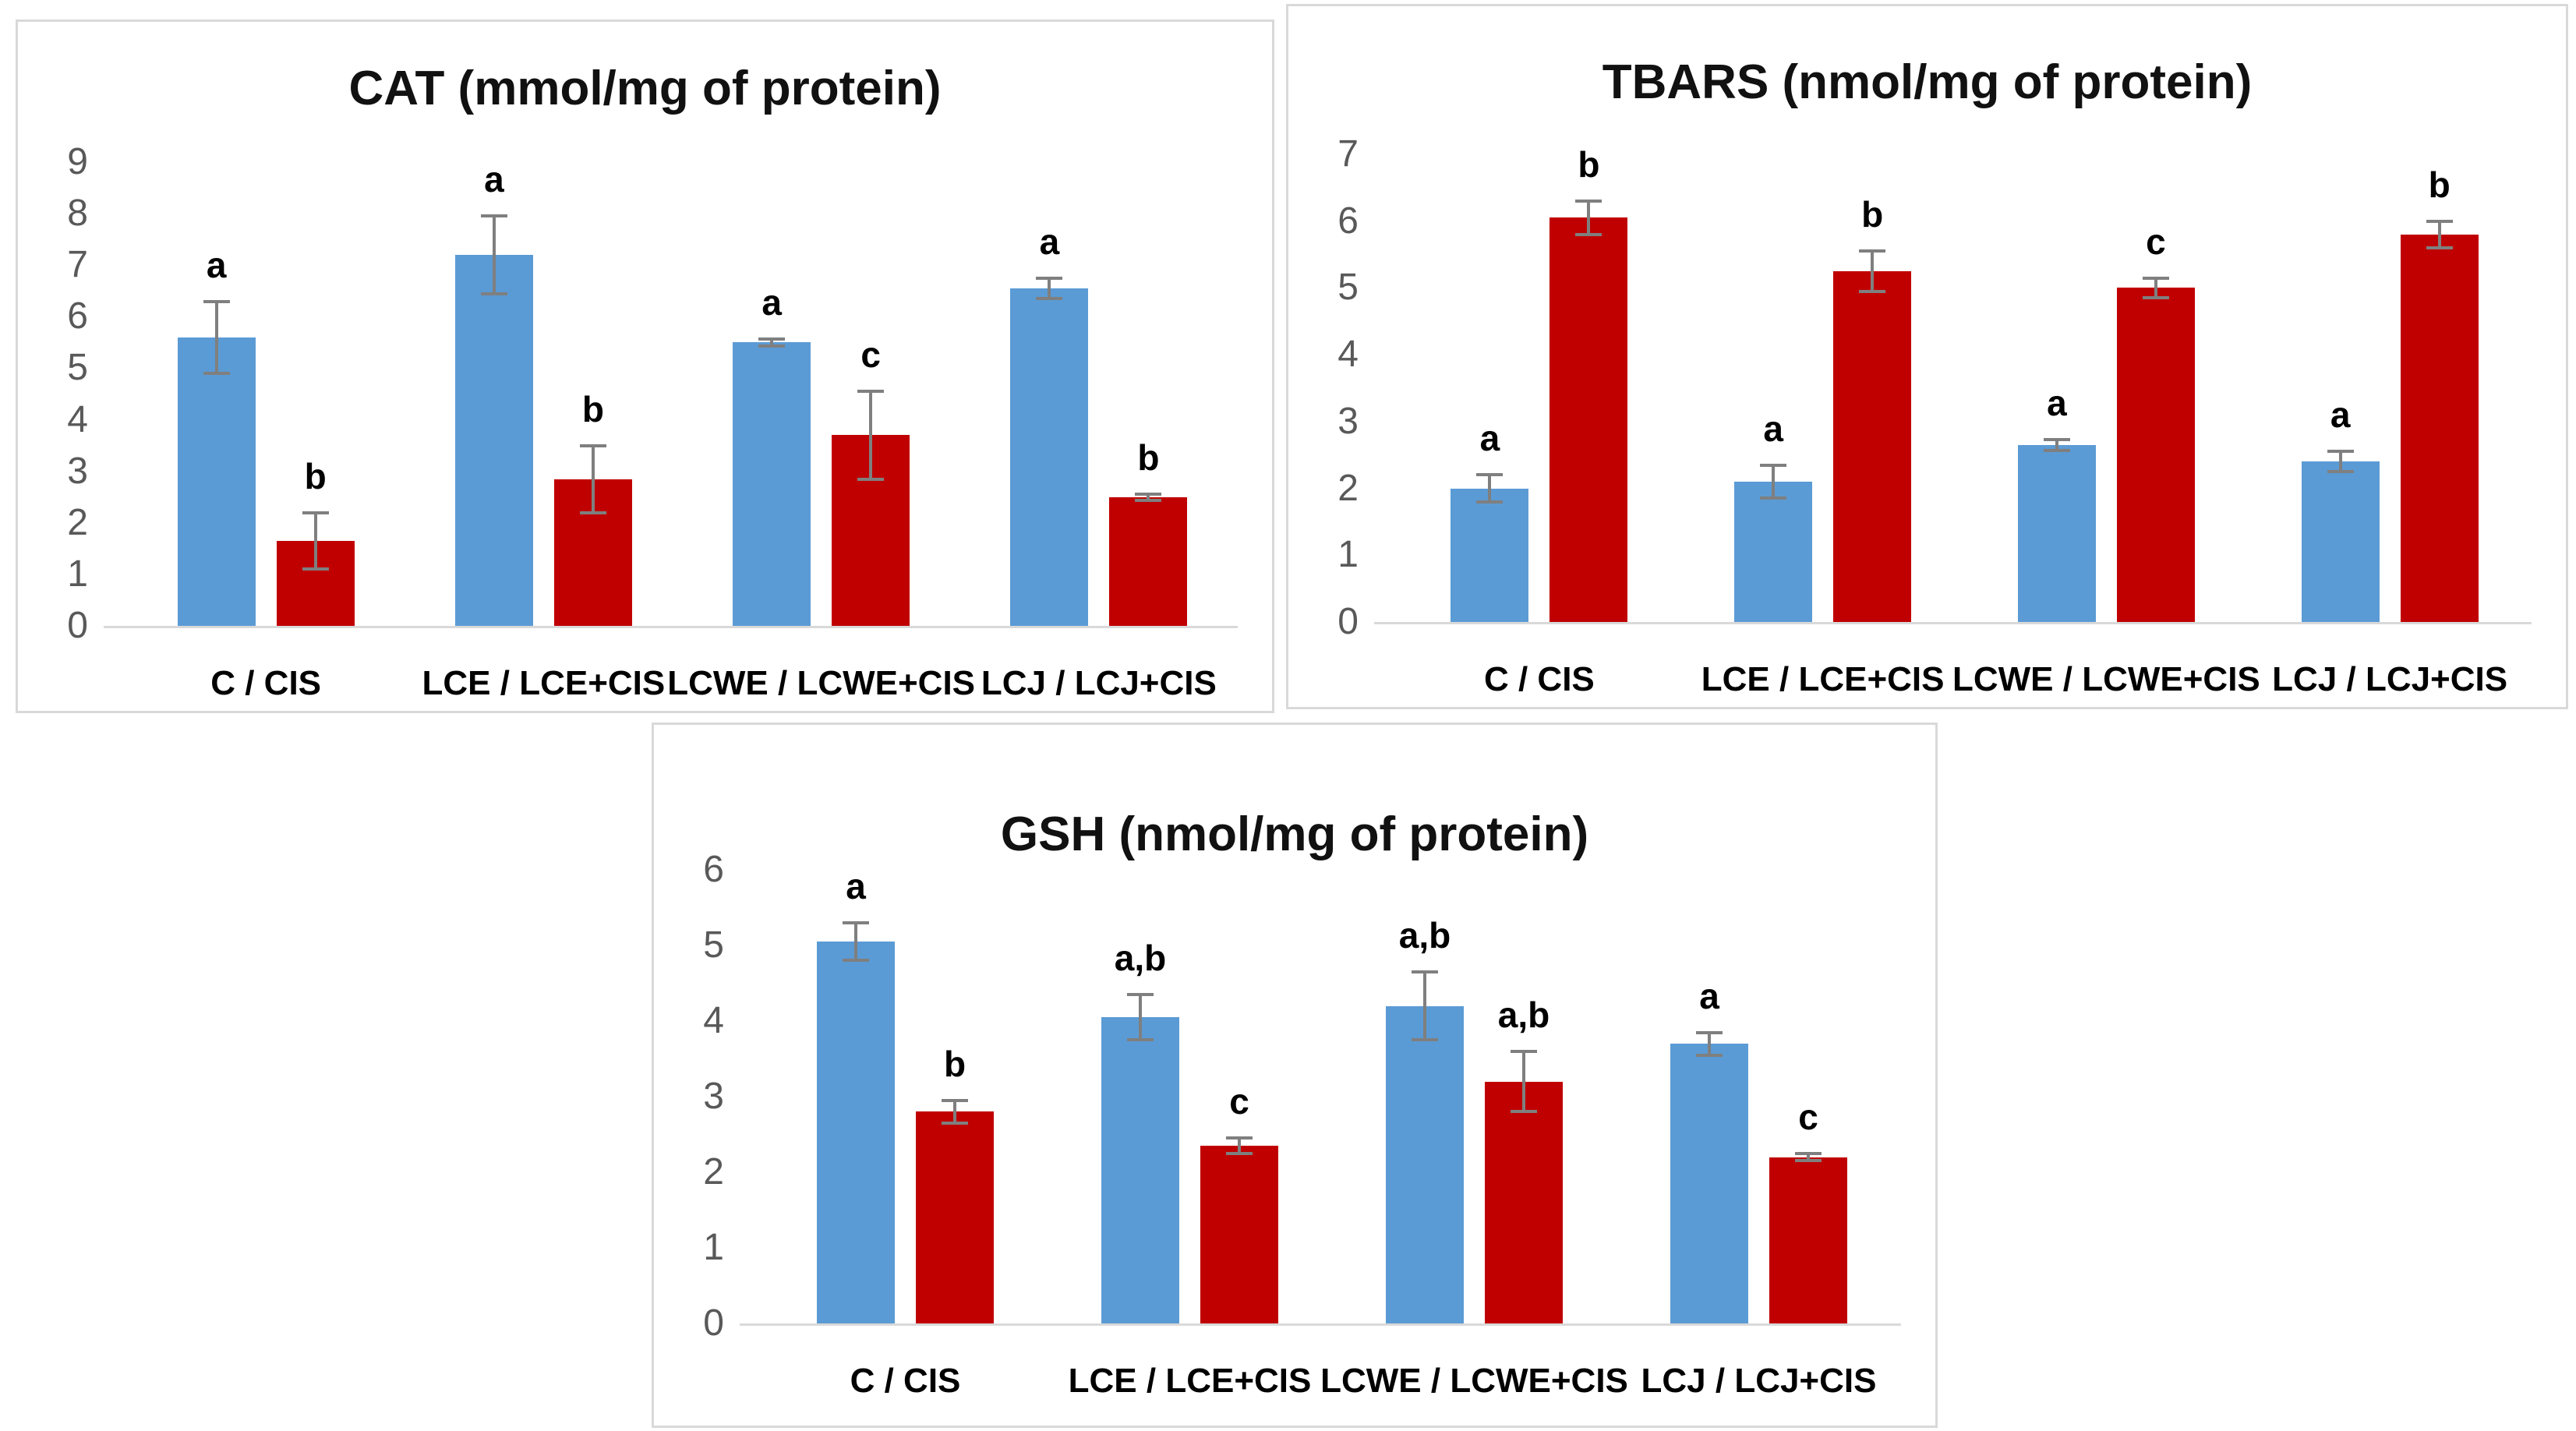 The height and width of the screenshot is (1431, 2576). I want to click on y-axis-tick: 8, so click(77, 214).